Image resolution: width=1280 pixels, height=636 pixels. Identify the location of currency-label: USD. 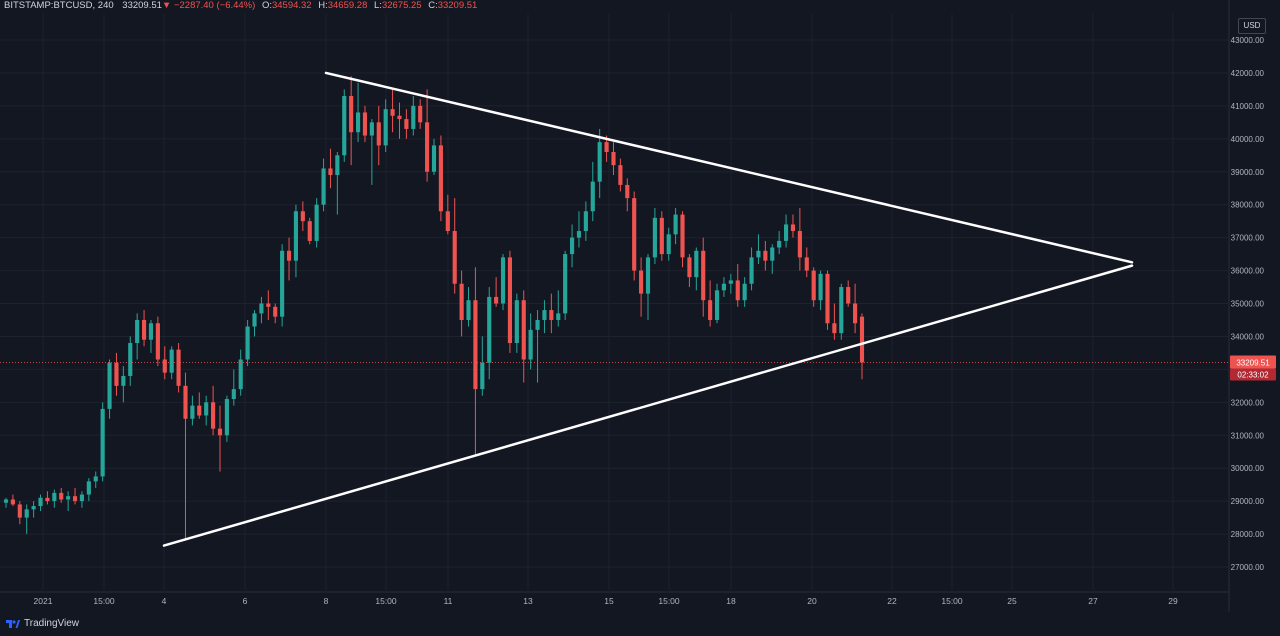
(1252, 26).